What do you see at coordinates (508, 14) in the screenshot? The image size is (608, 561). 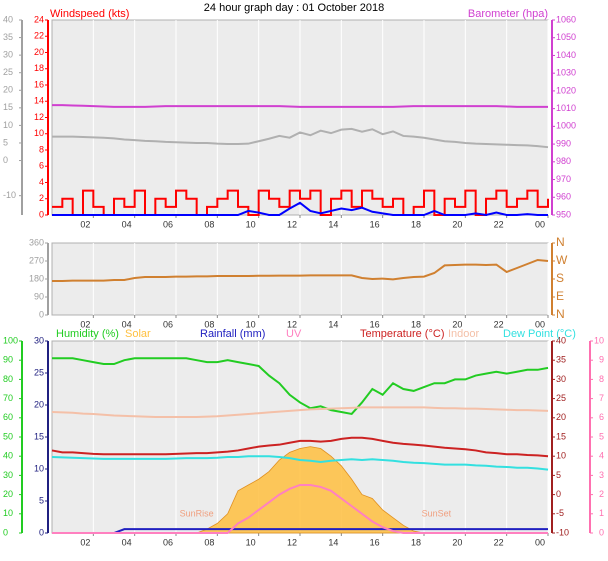 I see `series-name: Barometer (hpa)` at bounding box center [508, 14].